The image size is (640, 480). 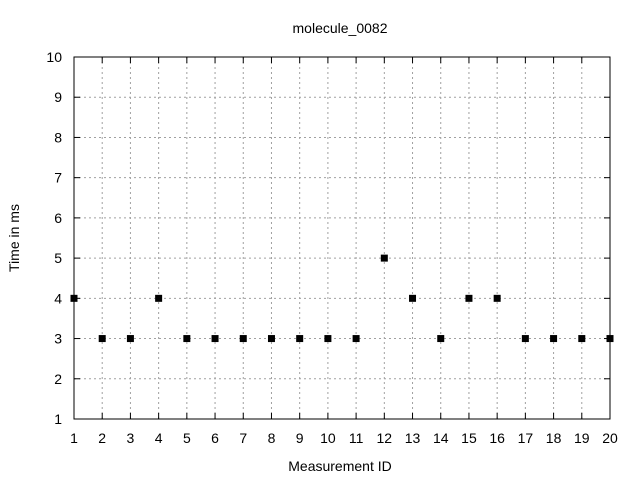 I want to click on x-axis-title: Measurement ID, so click(x=339, y=466).